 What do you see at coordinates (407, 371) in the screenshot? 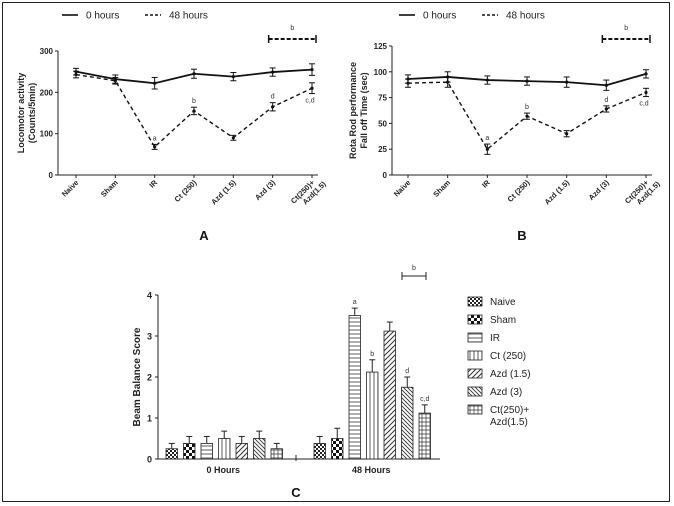
I see `significance-label-c-2: d` at bounding box center [407, 371].